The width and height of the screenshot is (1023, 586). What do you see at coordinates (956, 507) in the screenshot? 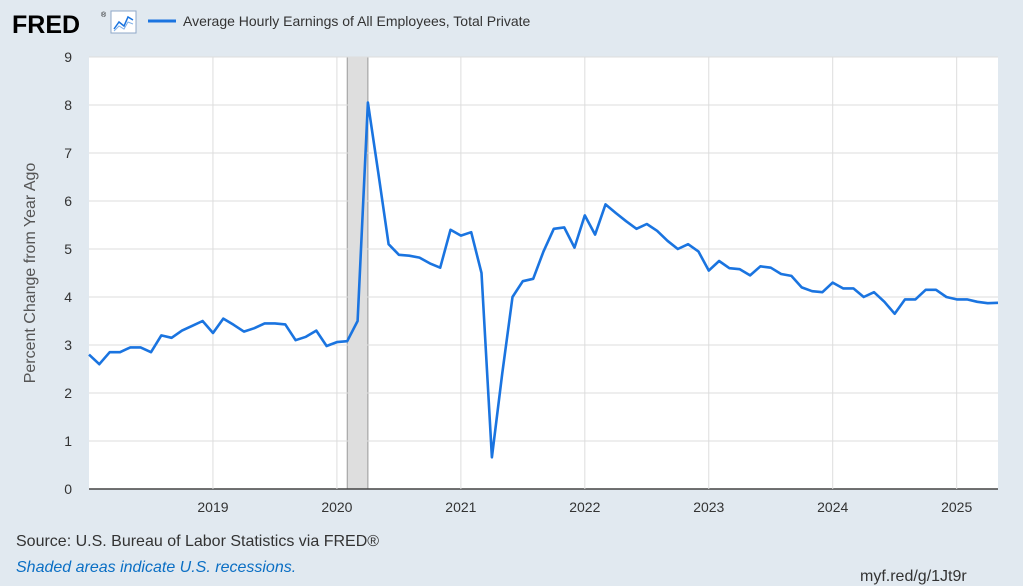
I see `x-tick-label: 2025` at bounding box center [956, 507].